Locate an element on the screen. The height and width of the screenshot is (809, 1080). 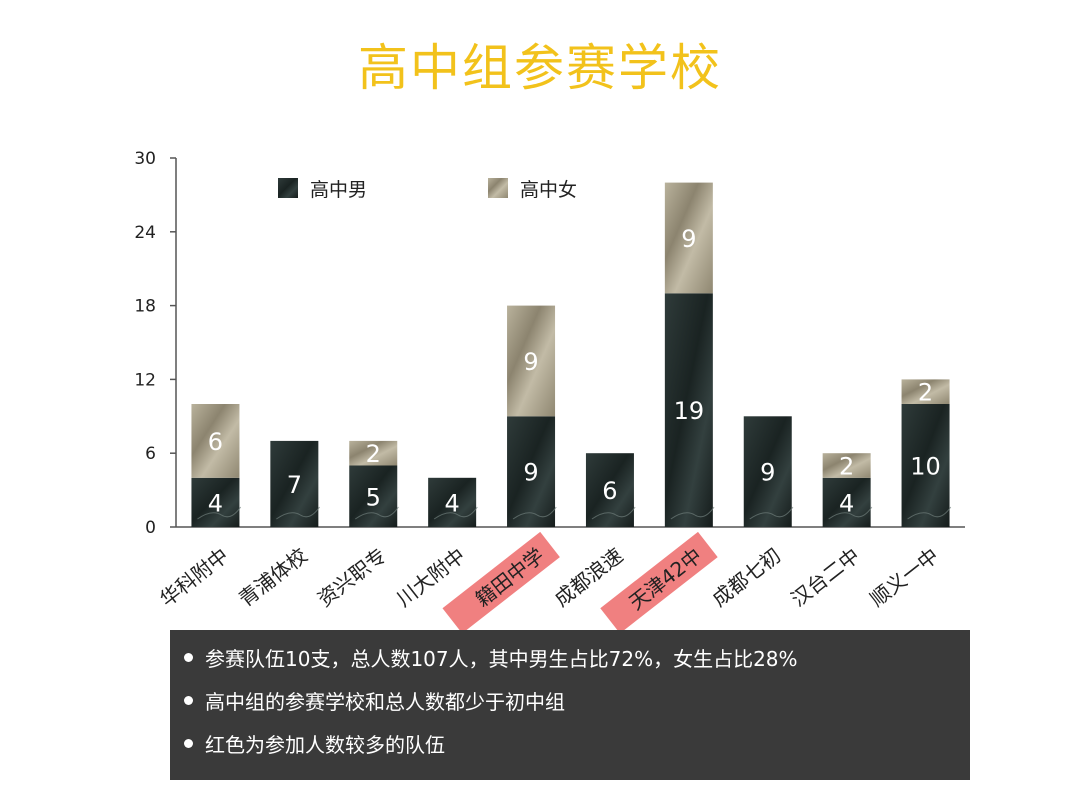
category-label-group: 籍田中学 is located at coordinates (501, 580).